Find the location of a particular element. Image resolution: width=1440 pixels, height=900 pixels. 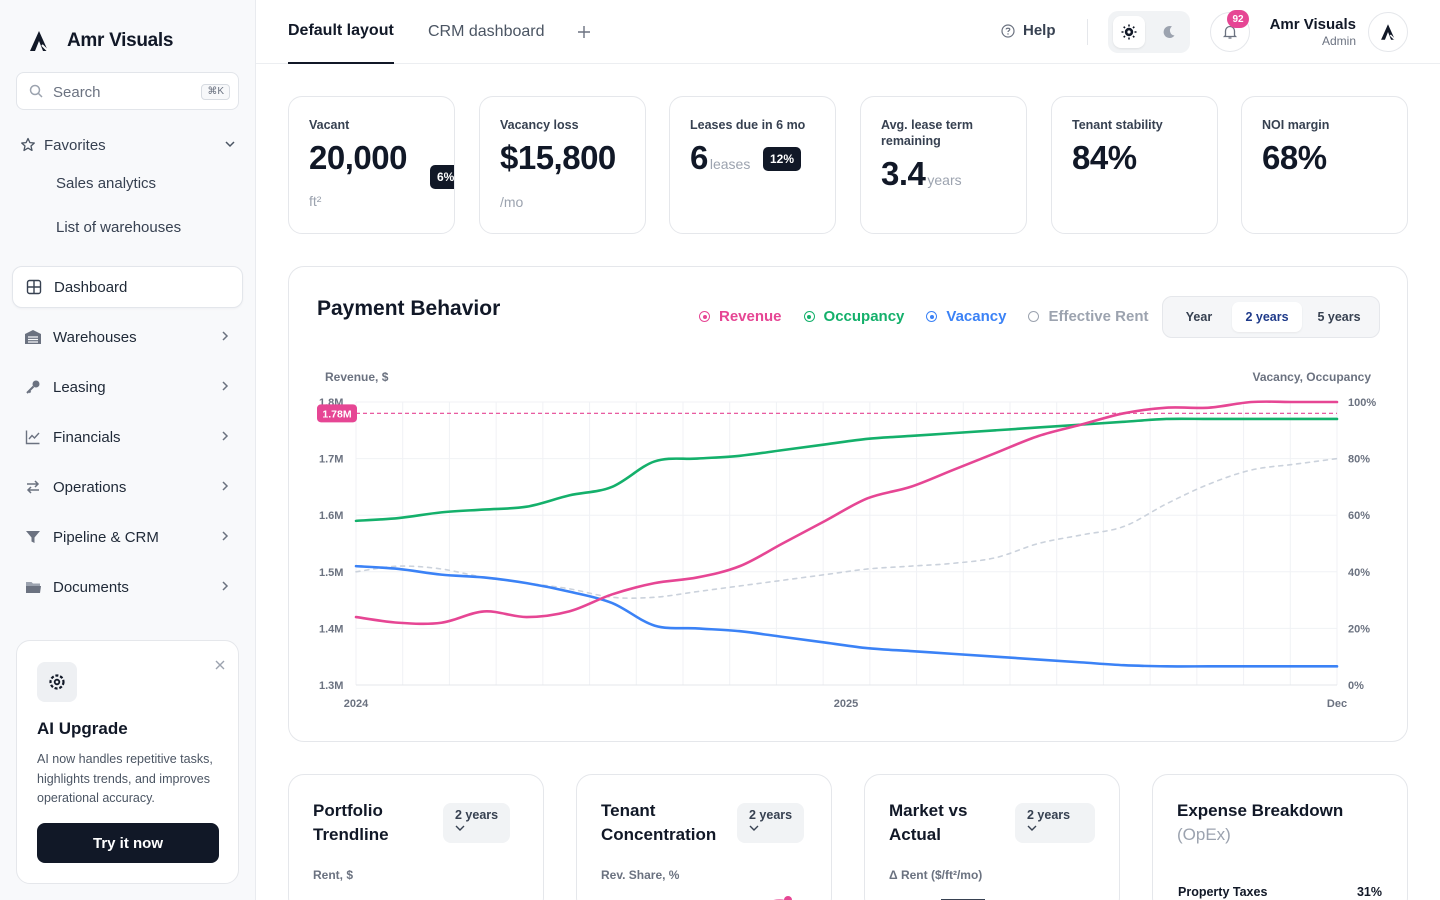

nav-item-documents: Documents is located at coordinates (127, 587).